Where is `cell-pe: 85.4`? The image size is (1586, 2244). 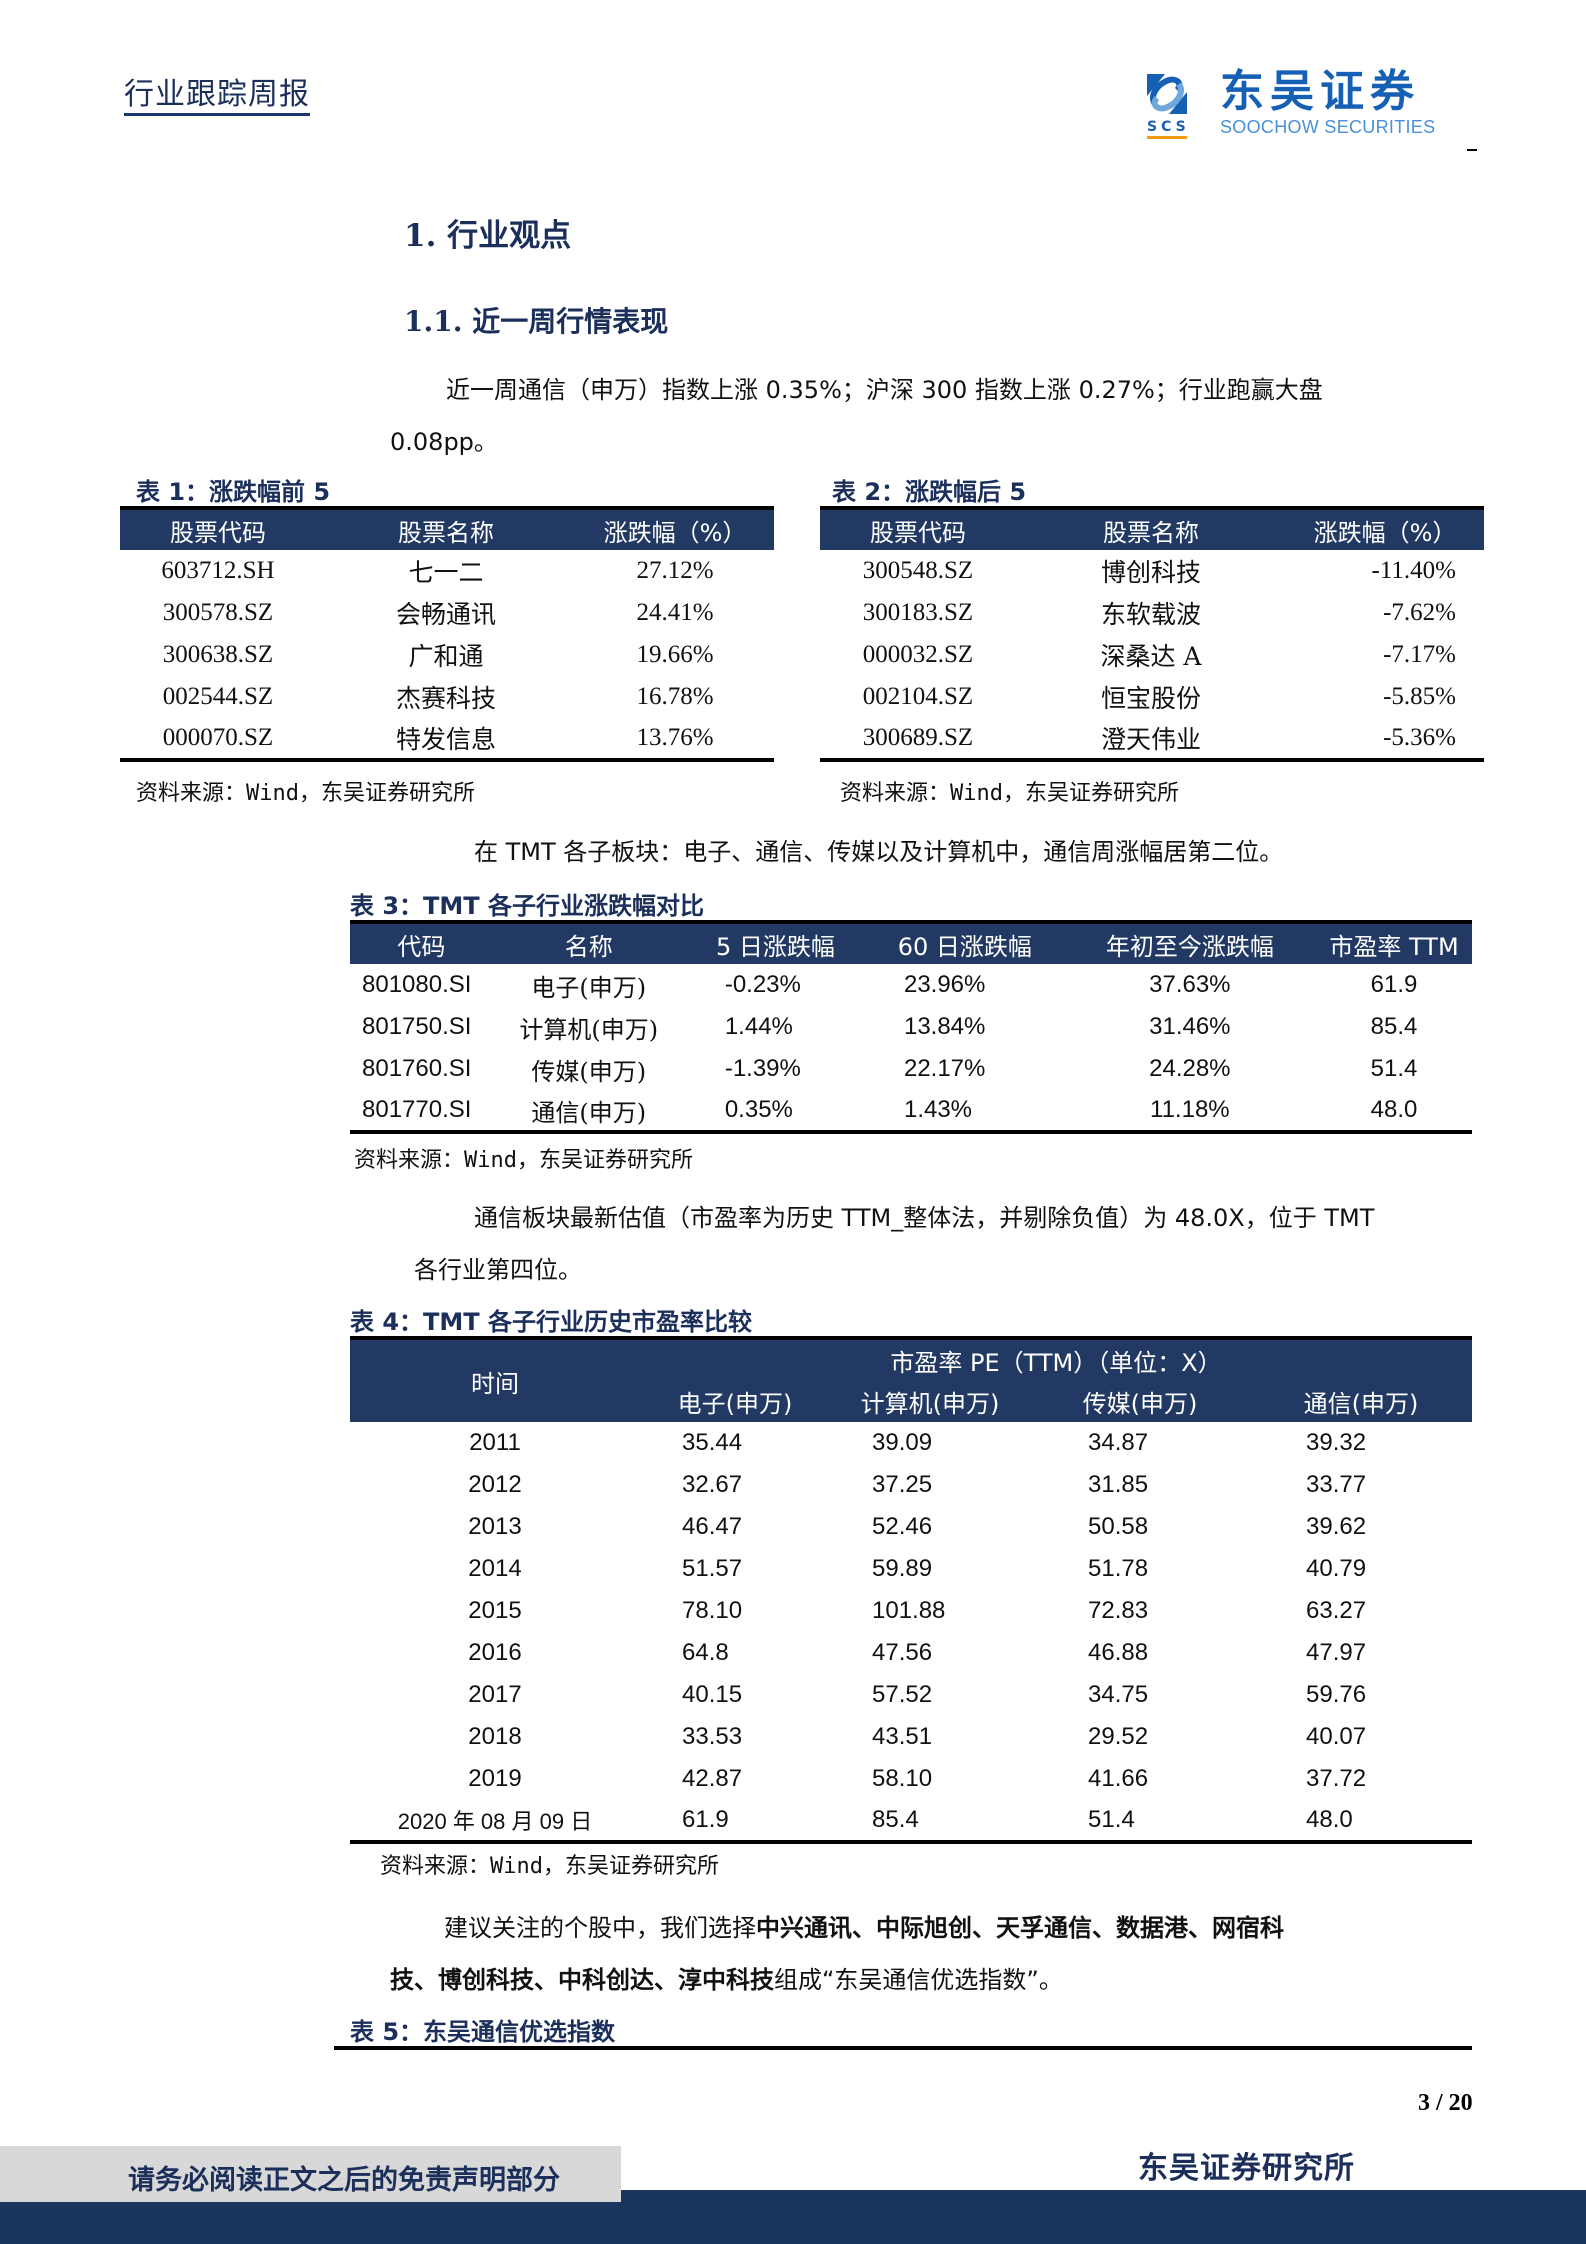
cell-pe: 85.4 is located at coordinates (1394, 1026).